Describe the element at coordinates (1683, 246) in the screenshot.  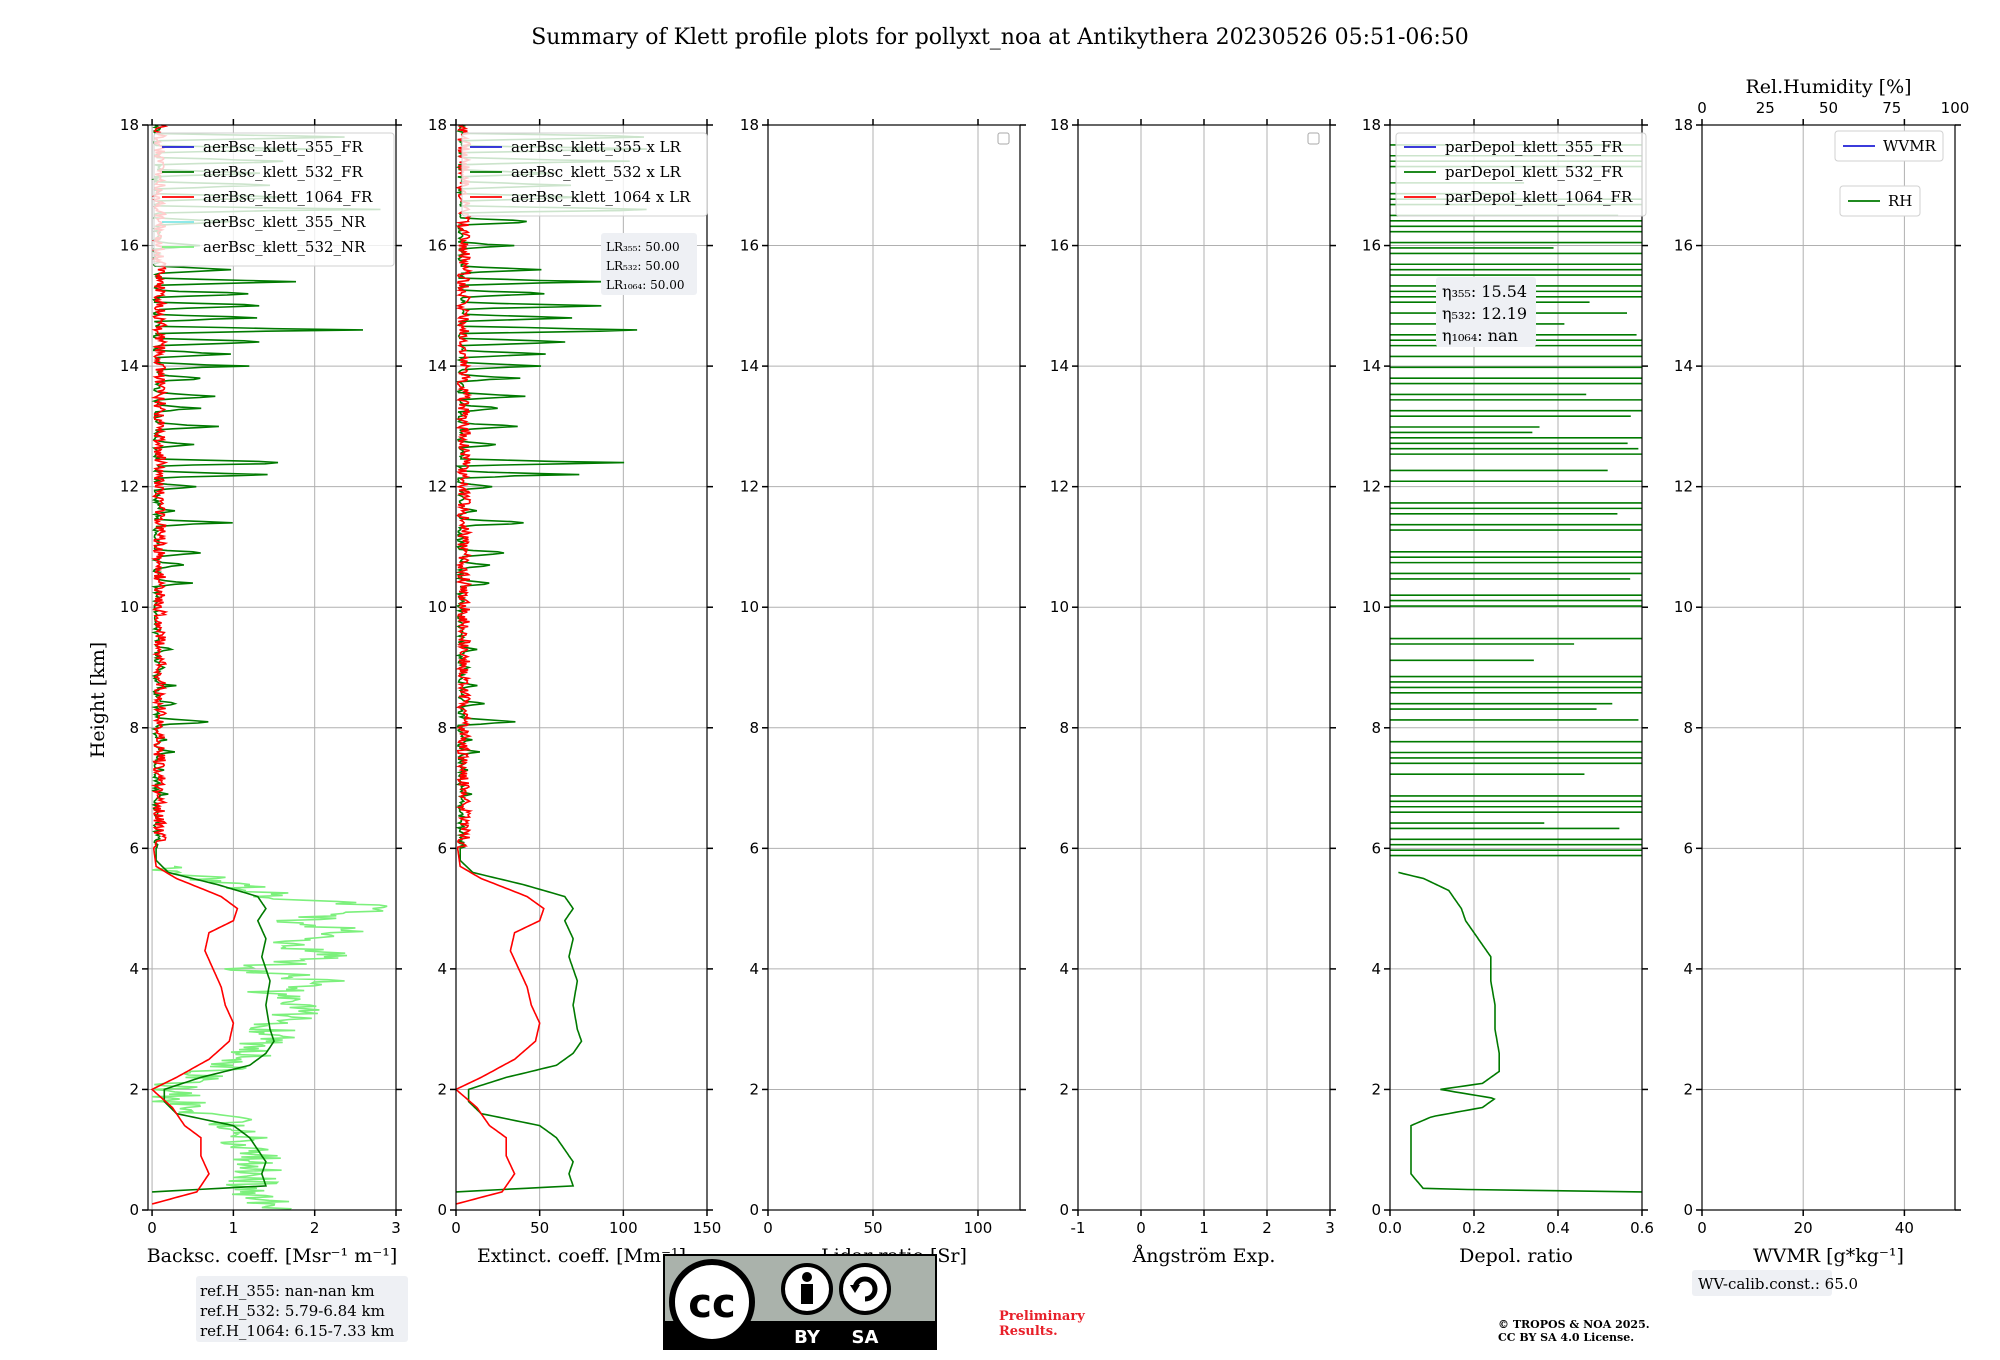
I see `ytick-label-wv-16: 16` at that location.